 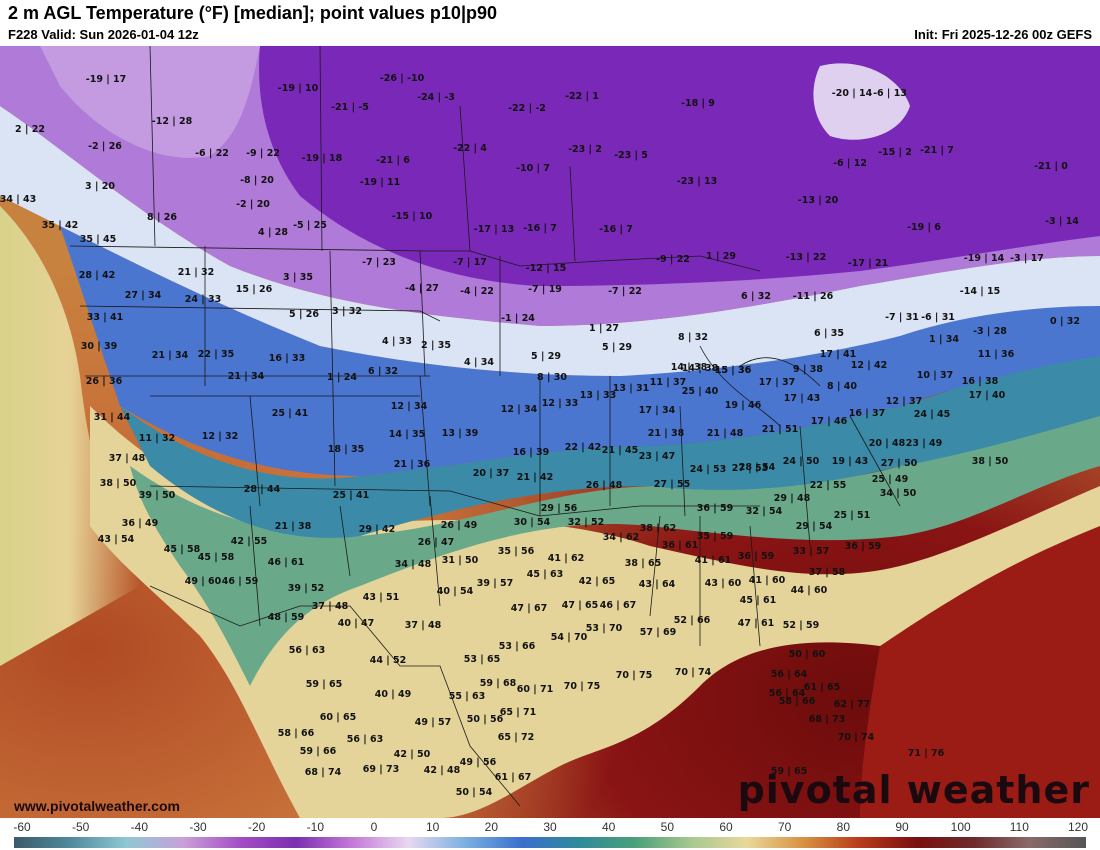 I want to click on point-value-label: 47 | 61, so click(x=756, y=623).